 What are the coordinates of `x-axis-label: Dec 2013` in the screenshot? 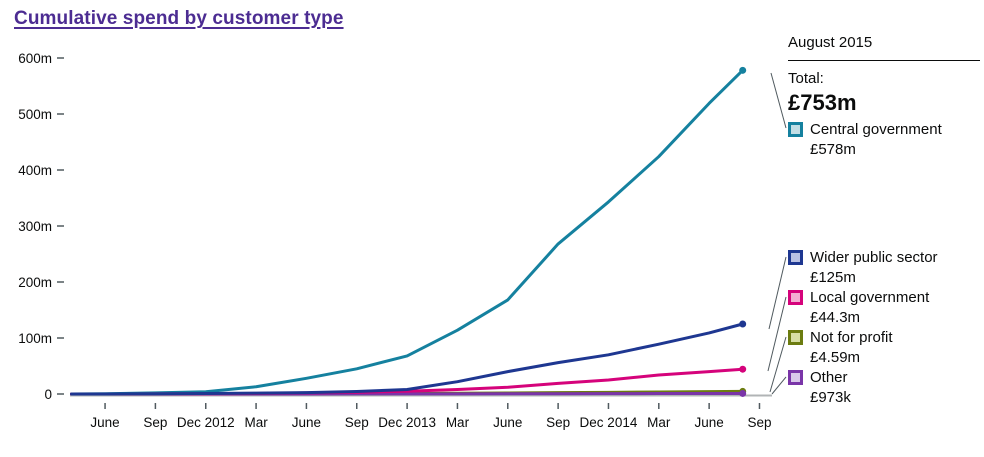 It's located at (407, 422).